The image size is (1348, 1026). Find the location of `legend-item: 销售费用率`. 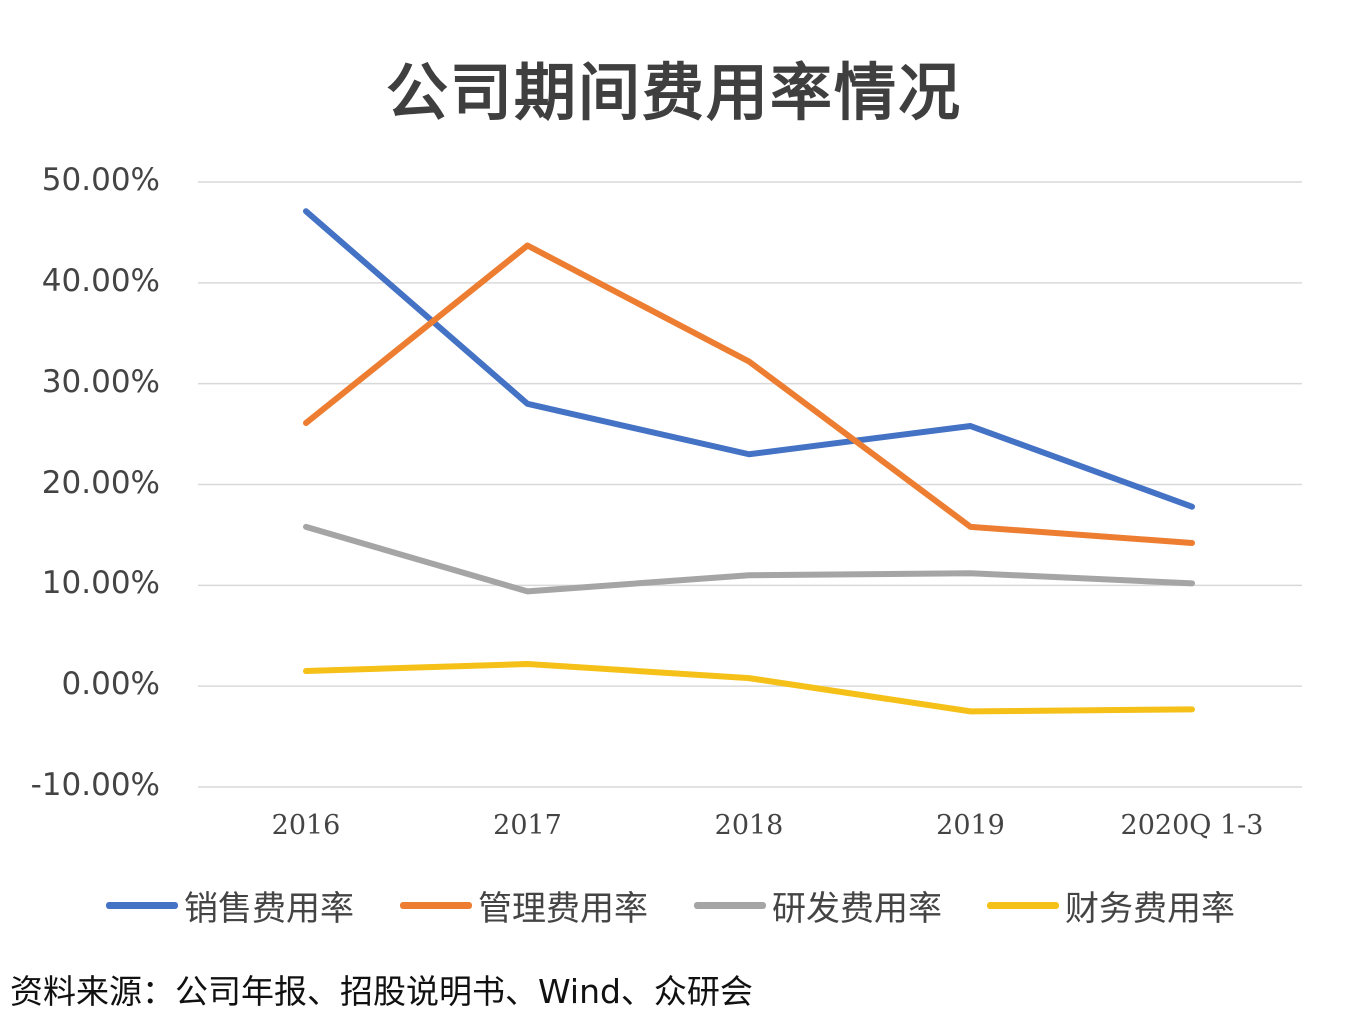

legend-item: 销售费用率 is located at coordinates (230, 905).